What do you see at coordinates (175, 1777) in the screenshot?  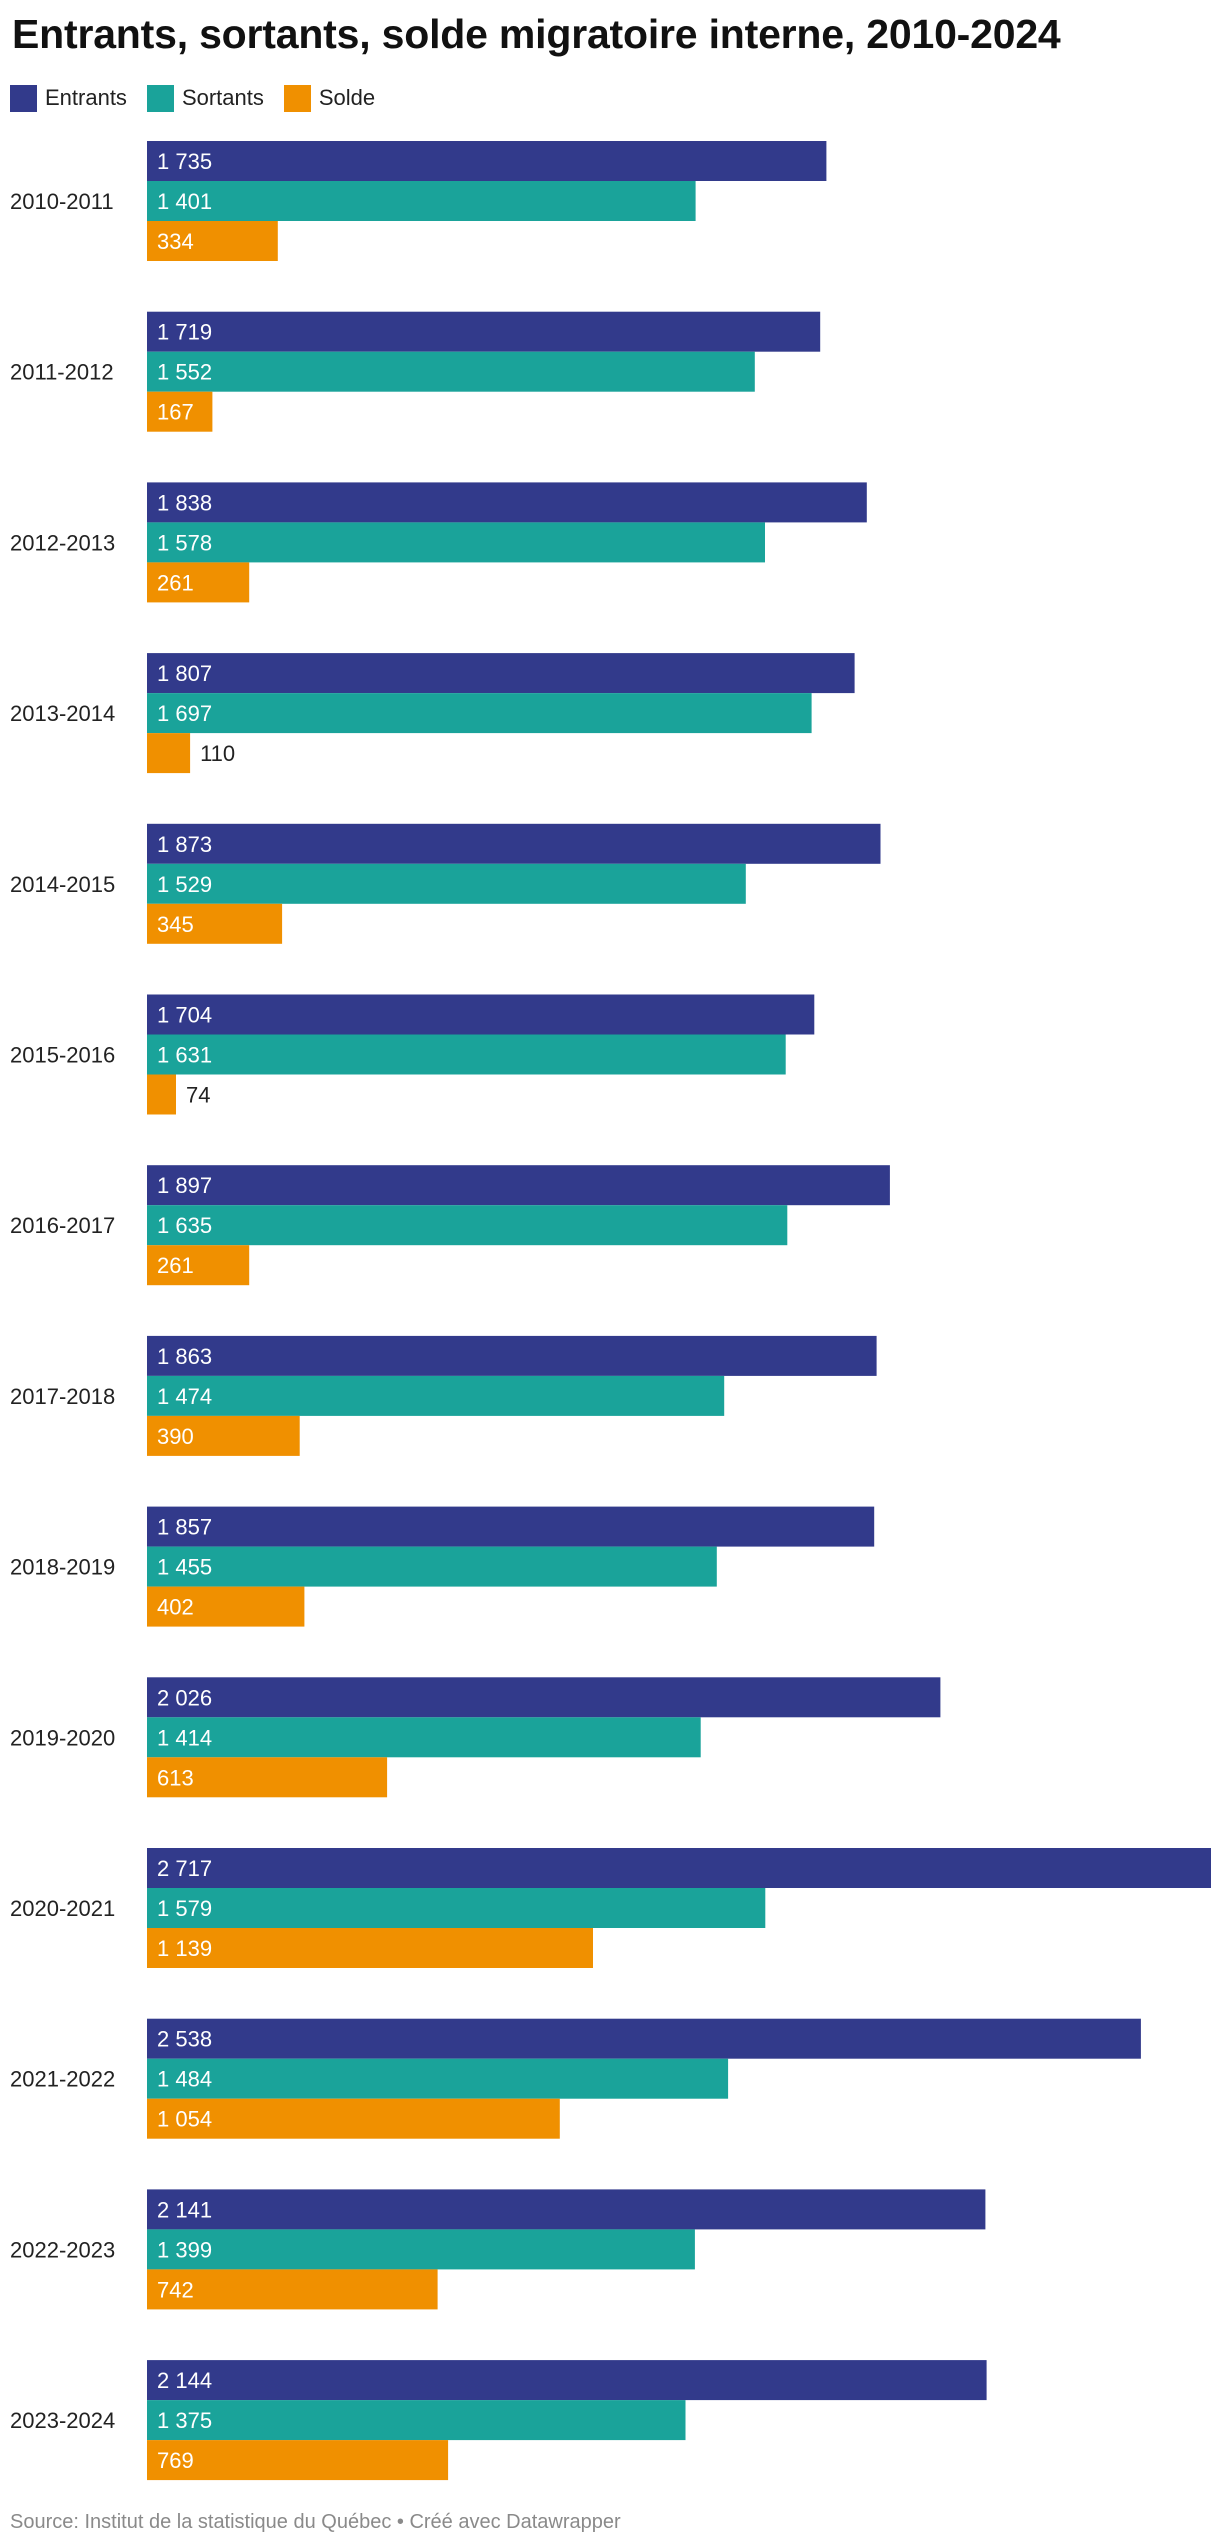 I see `value-label: 613` at bounding box center [175, 1777].